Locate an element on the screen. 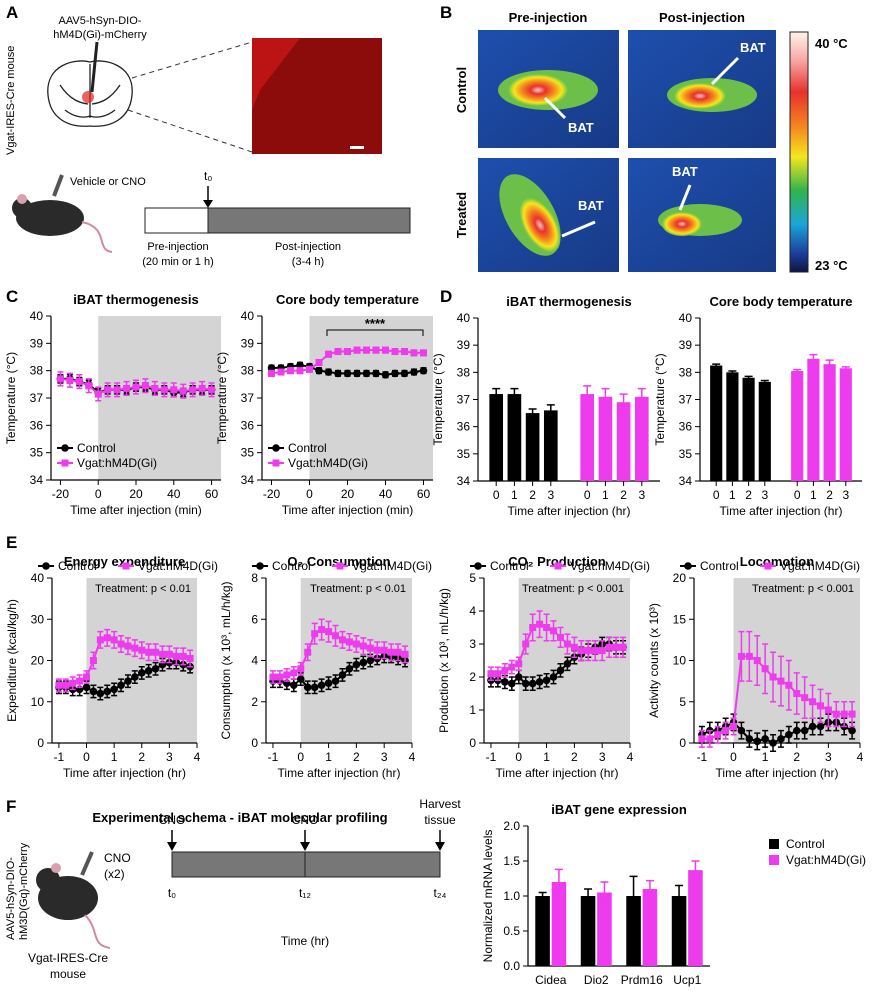 This screenshot has width=885, height=999. row-label: Treated is located at coordinates (461, 215).